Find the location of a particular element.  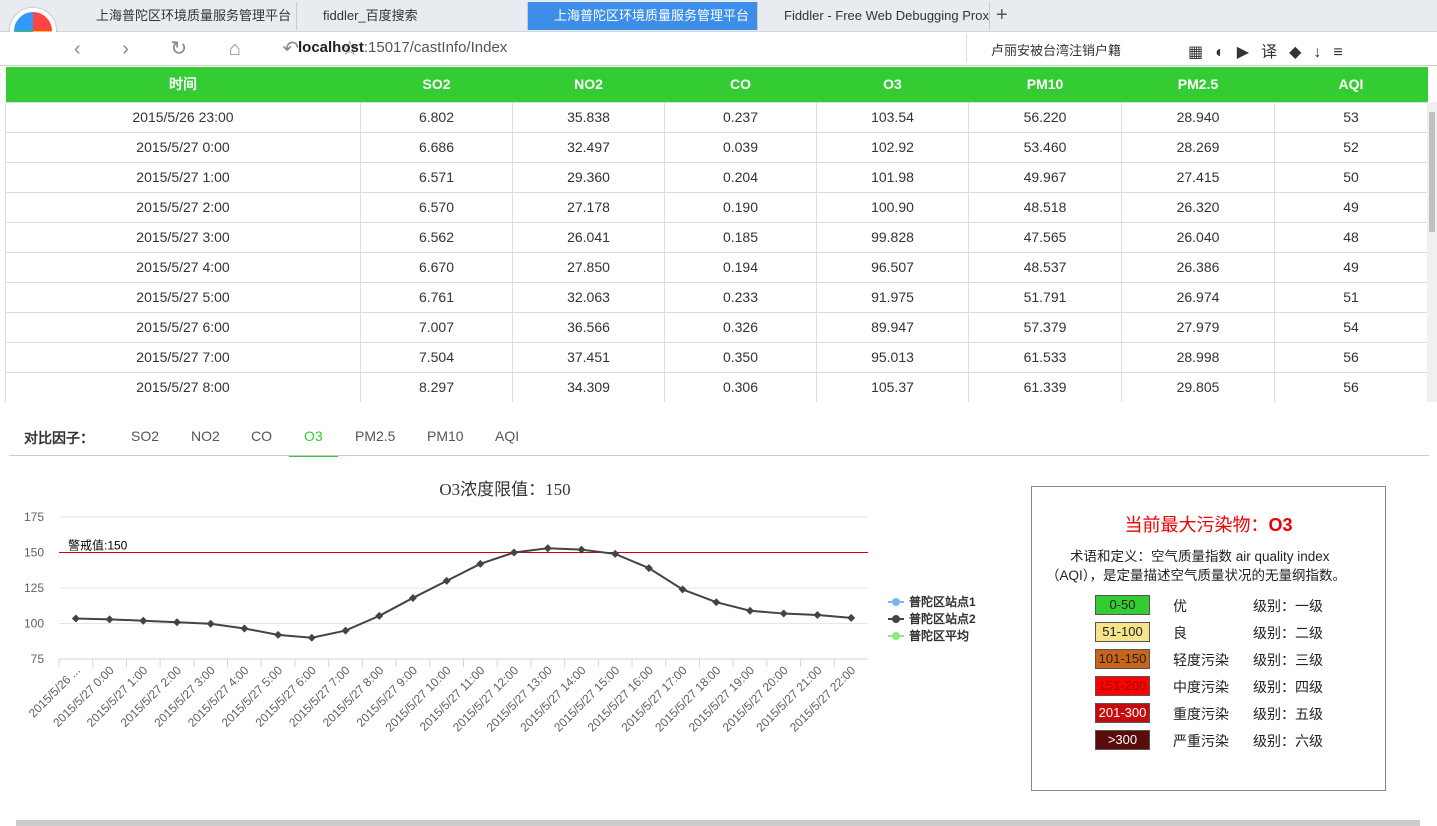

data-cell: 103.54 is located at coordinates (892, 117).